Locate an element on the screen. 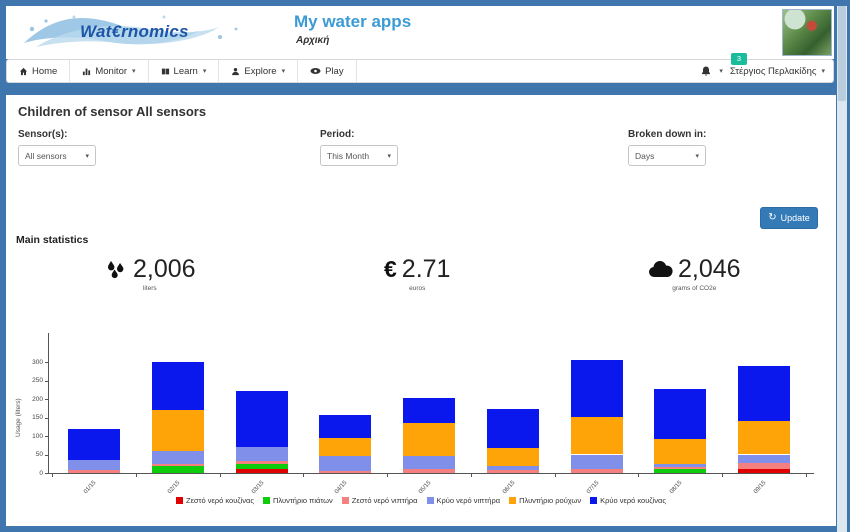 The image size is (850, 532). legend-item: Κρύο νερό κουζίνας is located at coordinates (628, 500).